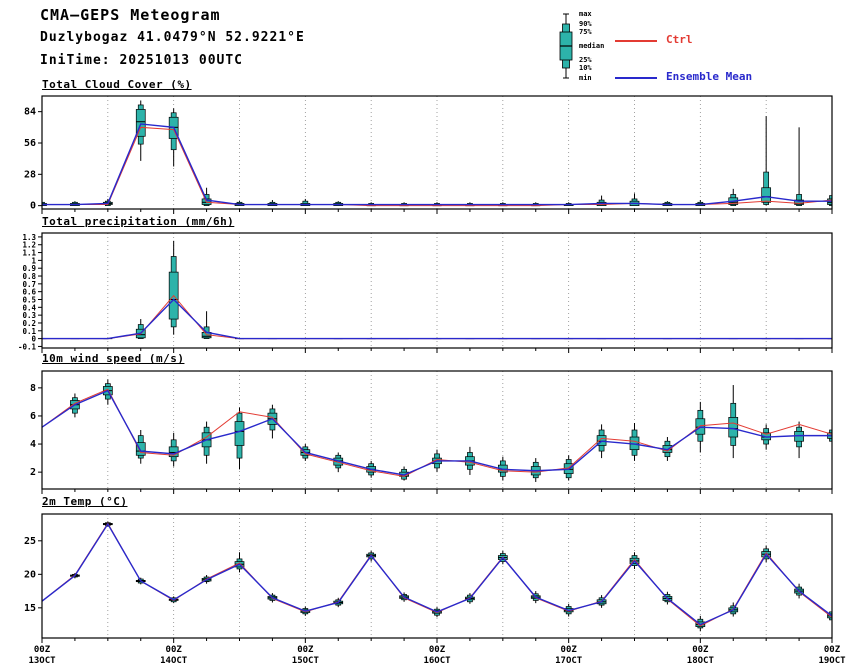 The width and height of the screenshot is (860, 670). I want to click on svg-text: 0.5, so click(29, 299).